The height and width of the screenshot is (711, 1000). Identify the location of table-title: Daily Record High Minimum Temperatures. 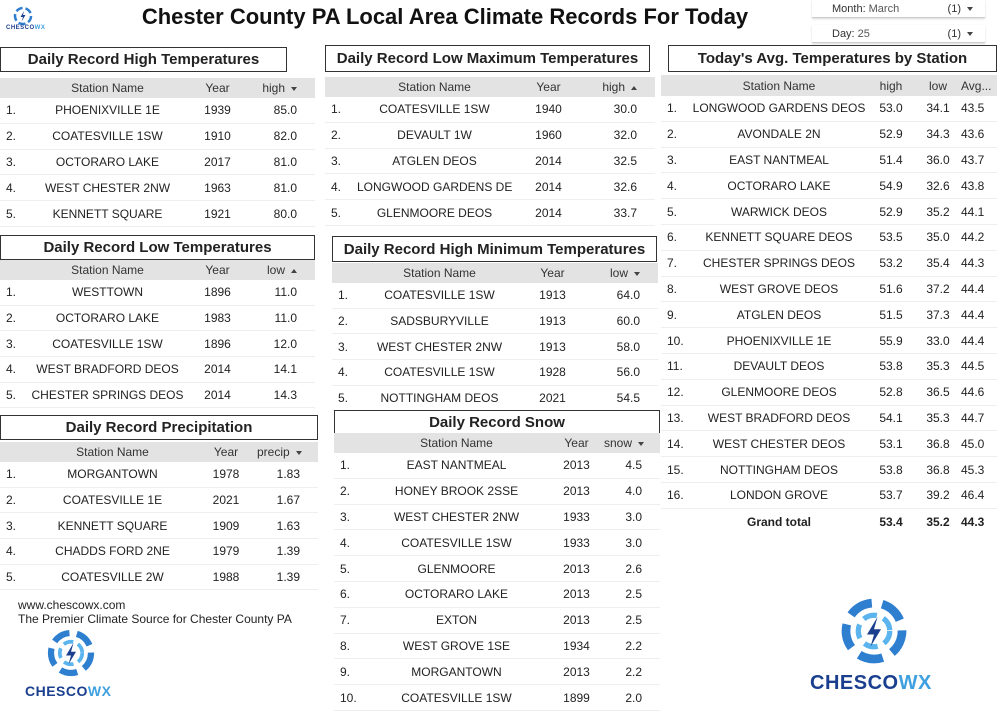
(494, 249).